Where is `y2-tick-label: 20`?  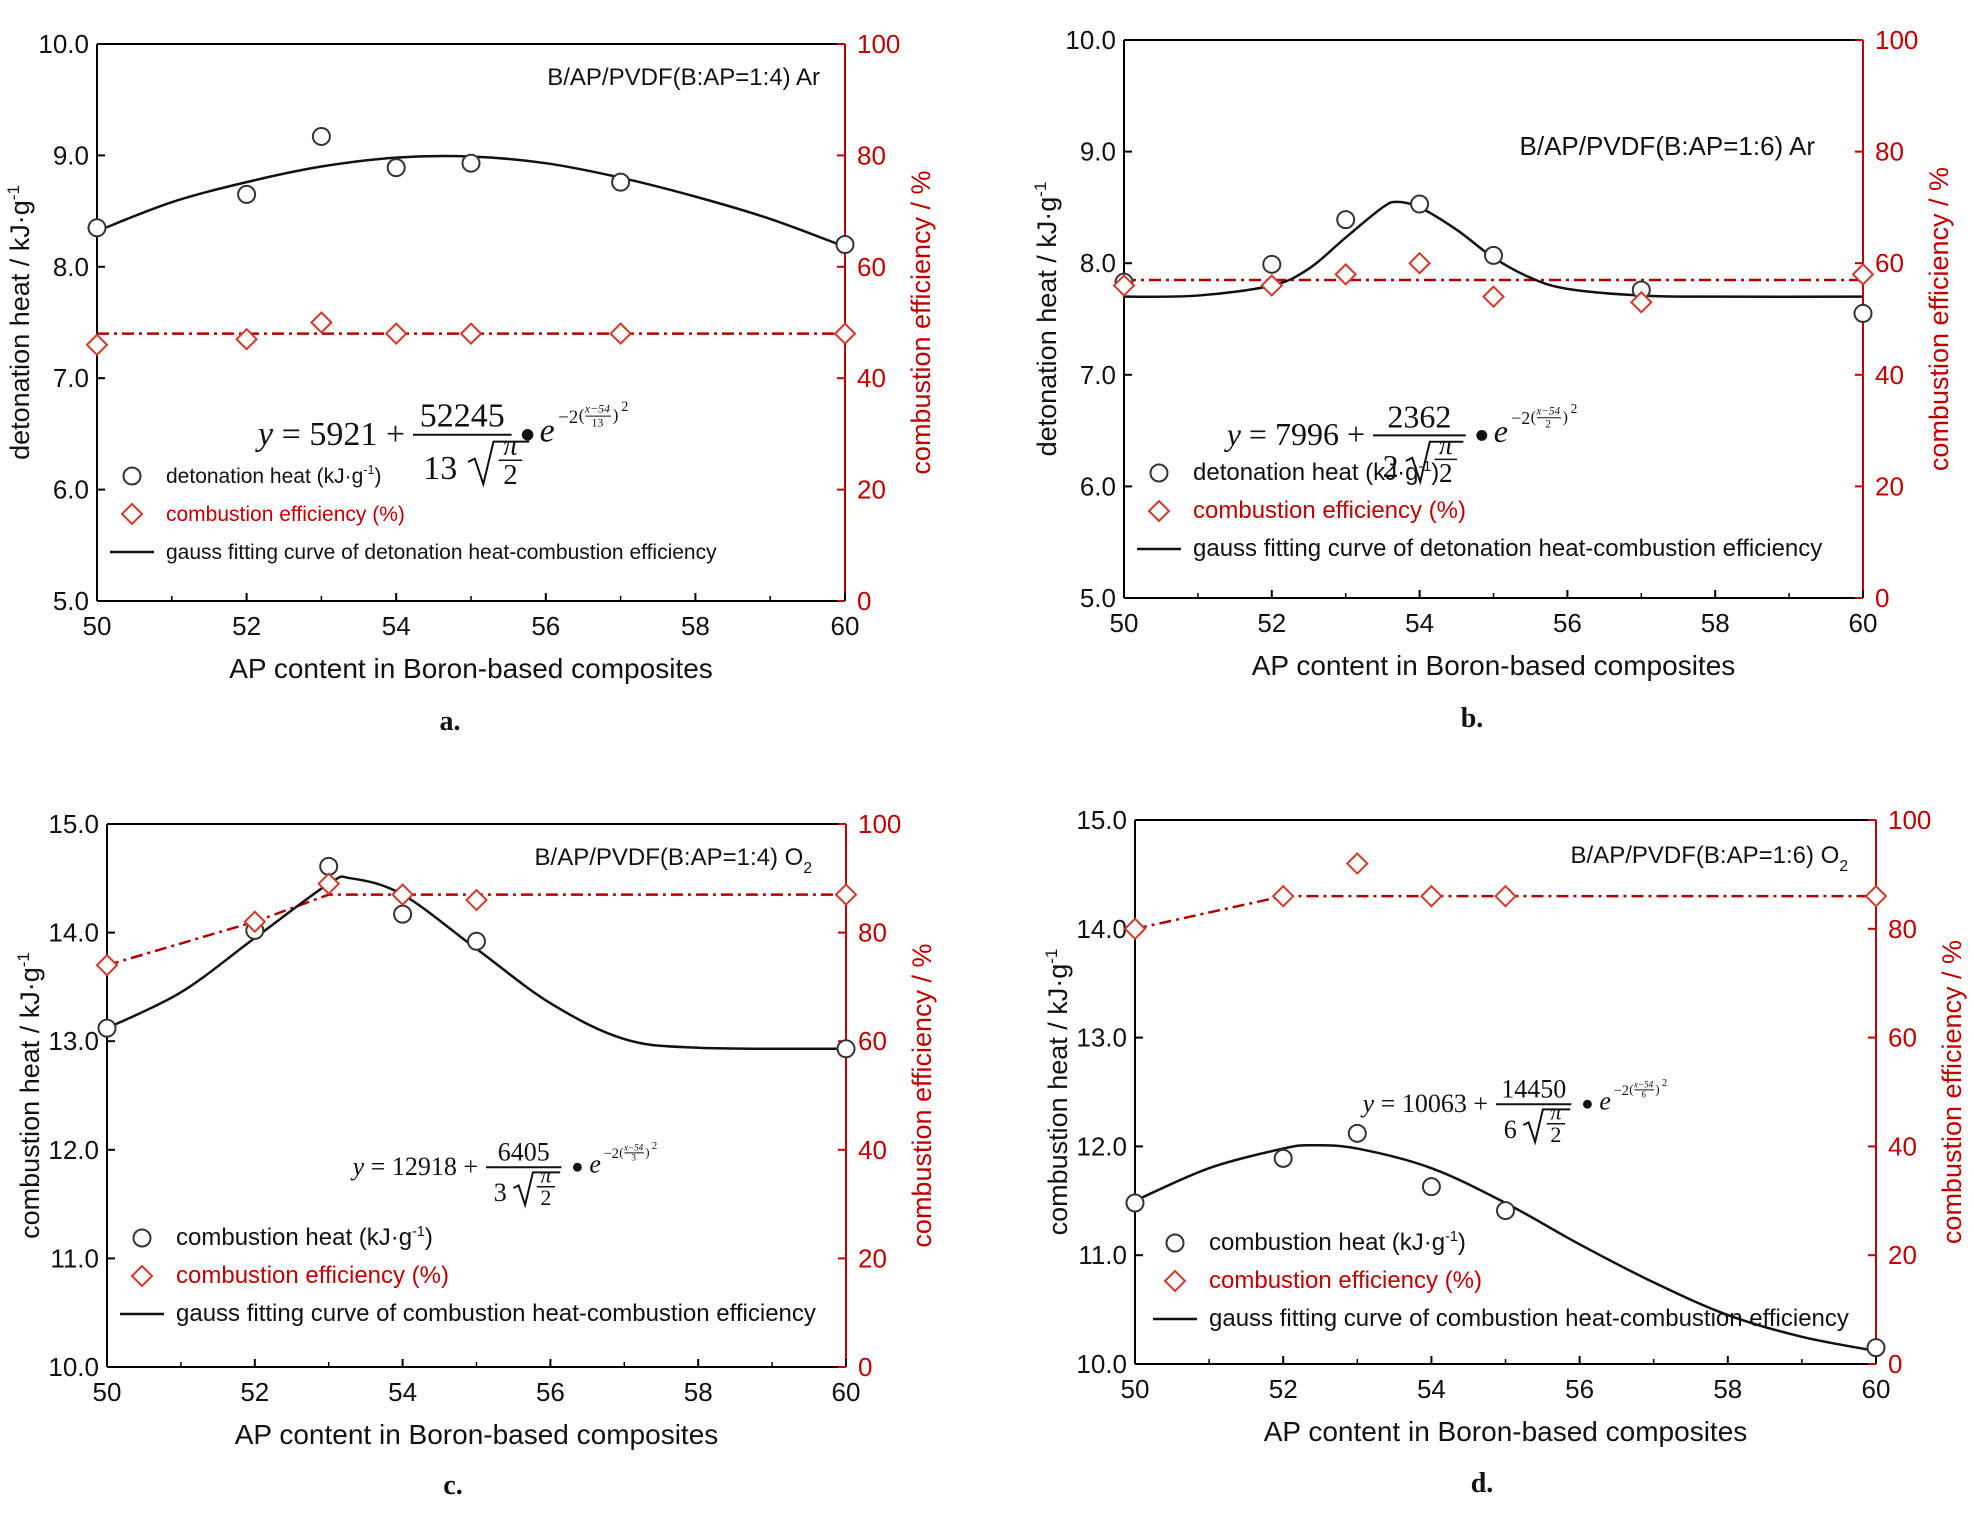 y2-tick-label: 20 is located at coordinates (872, 1258).